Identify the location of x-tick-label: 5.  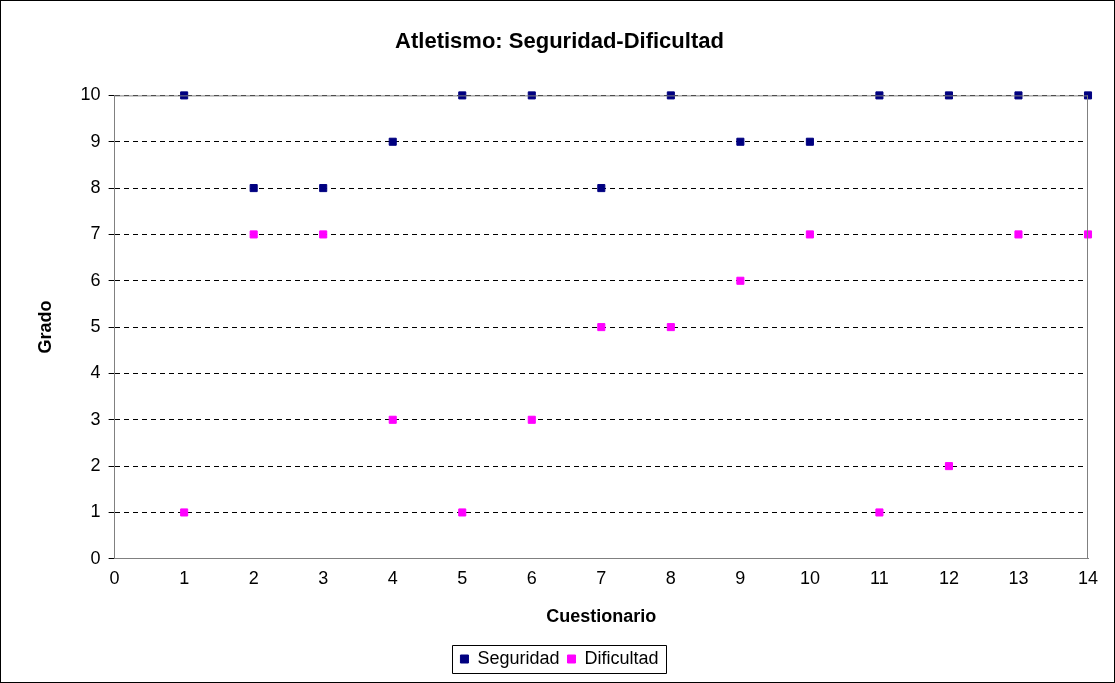
(462, 577).